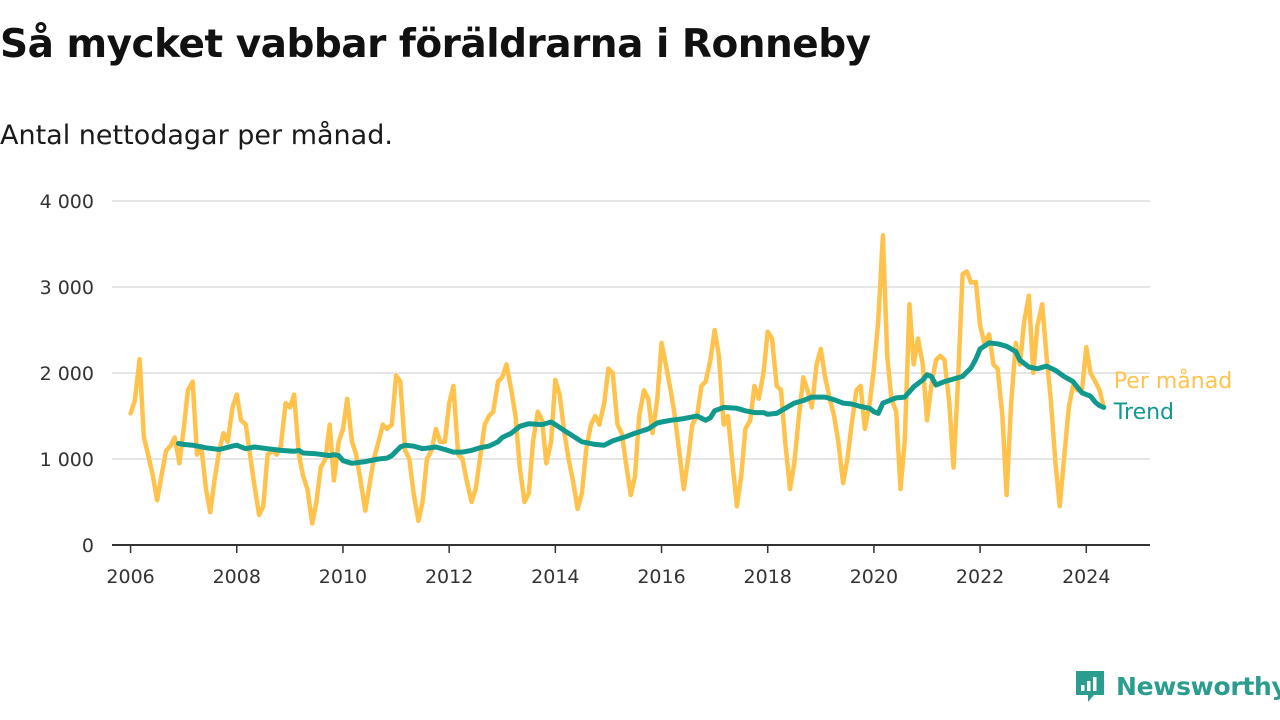  What do you see at coordinates (343, 577) in the screenshot?
I see `x-tick-label: 2010` at bounding box center [343, 577].